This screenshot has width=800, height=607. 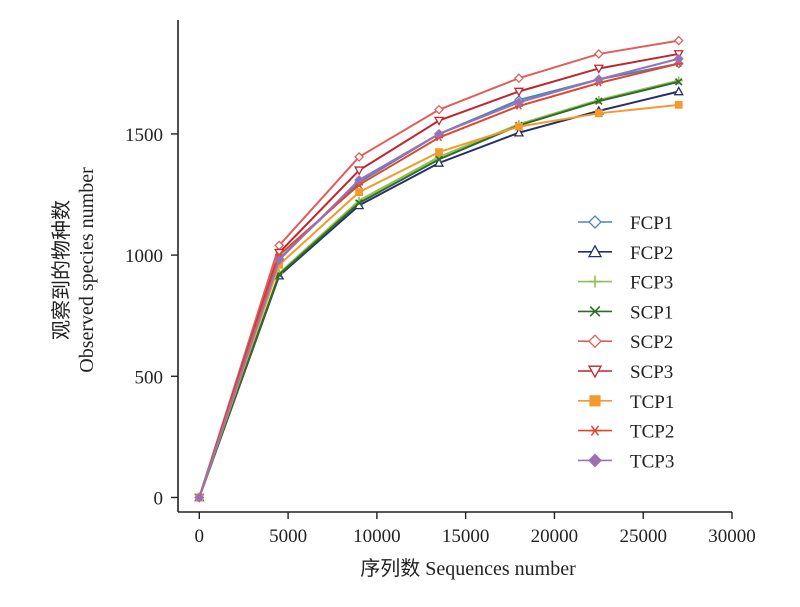 I want to click on legend-label: FCP2, so click(x=651, y=253).